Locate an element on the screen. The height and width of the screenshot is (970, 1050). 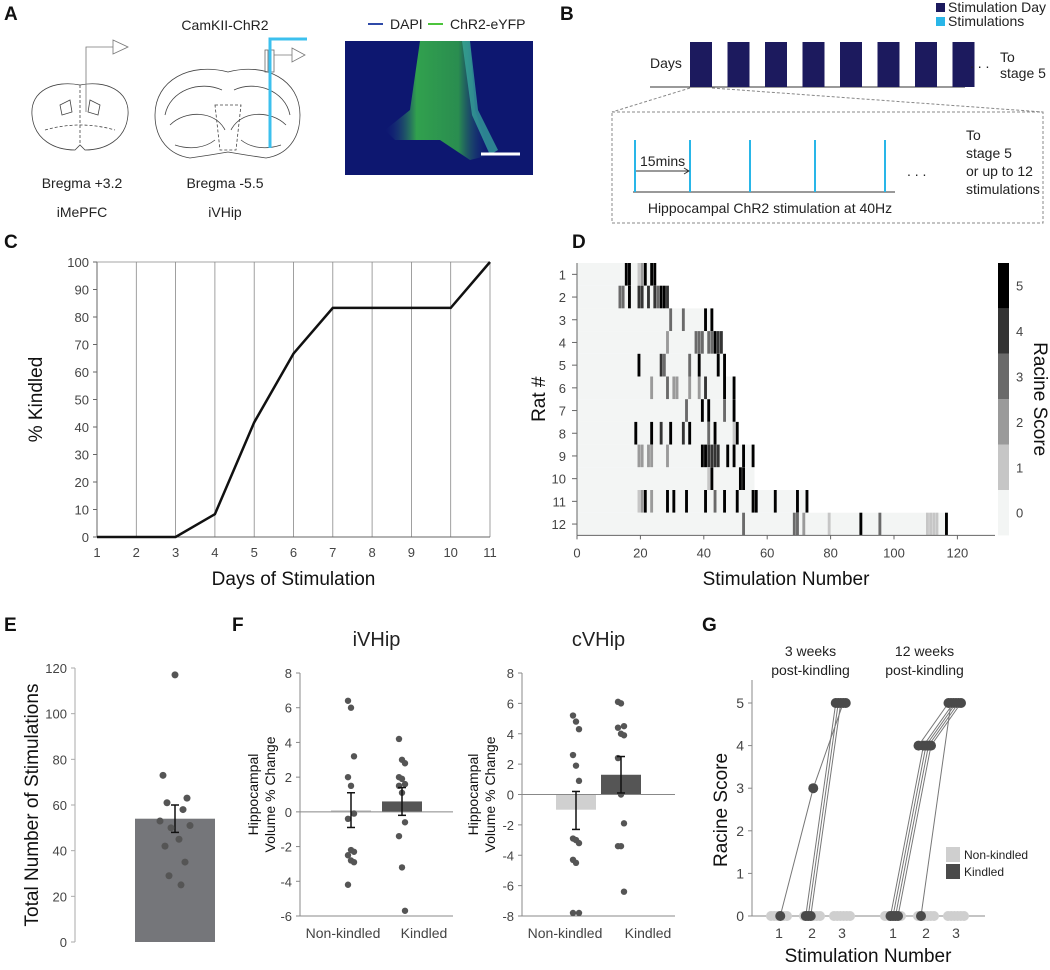
nonkindled-point is located at coordinates (934, 916).